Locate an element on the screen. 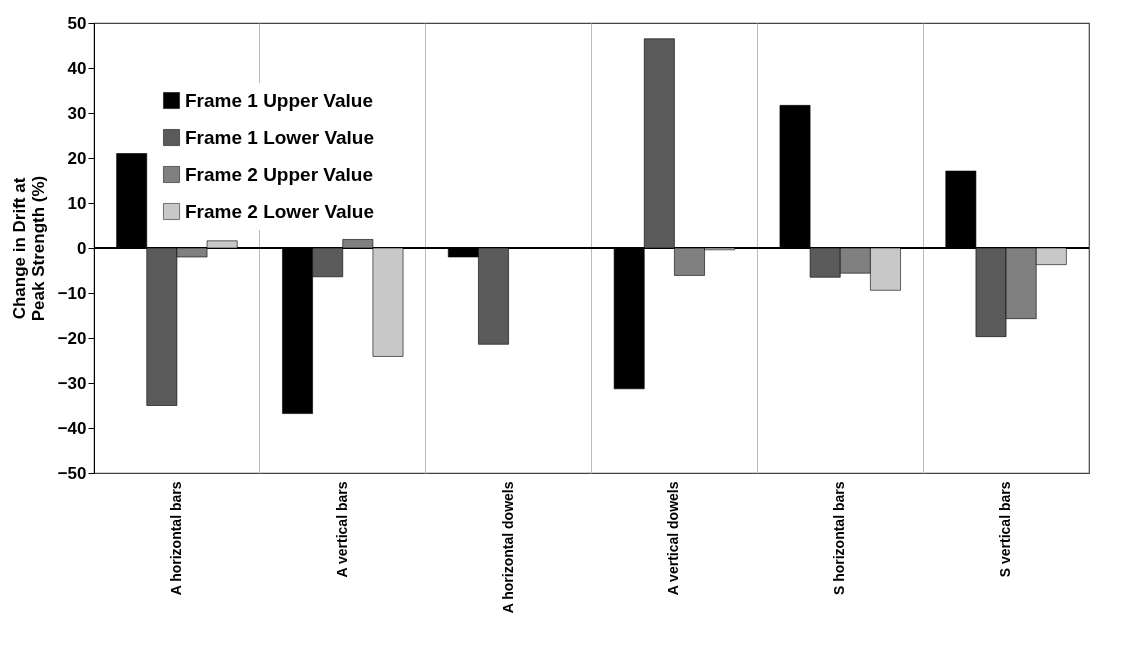 The width and height of the screenshot is (1130, 653). y-tick-label: 0 is located at coordinates (82, 248).